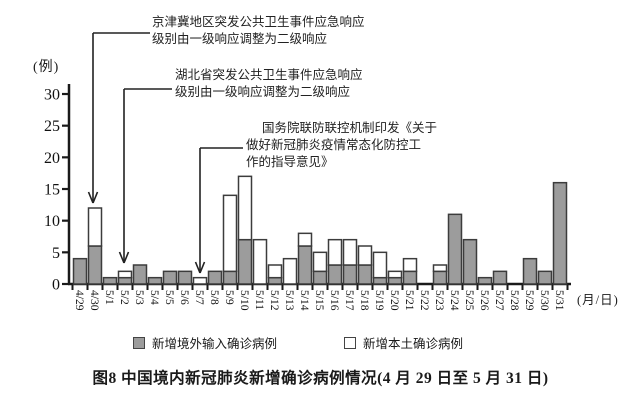  I want to click on y-tick-label: 20, so click(52, 158).